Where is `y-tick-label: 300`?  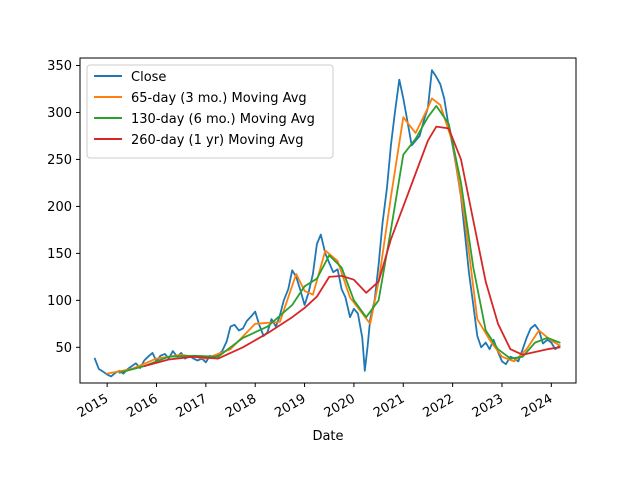
y-tick-label: 300 is located at coordinates (59, 113).